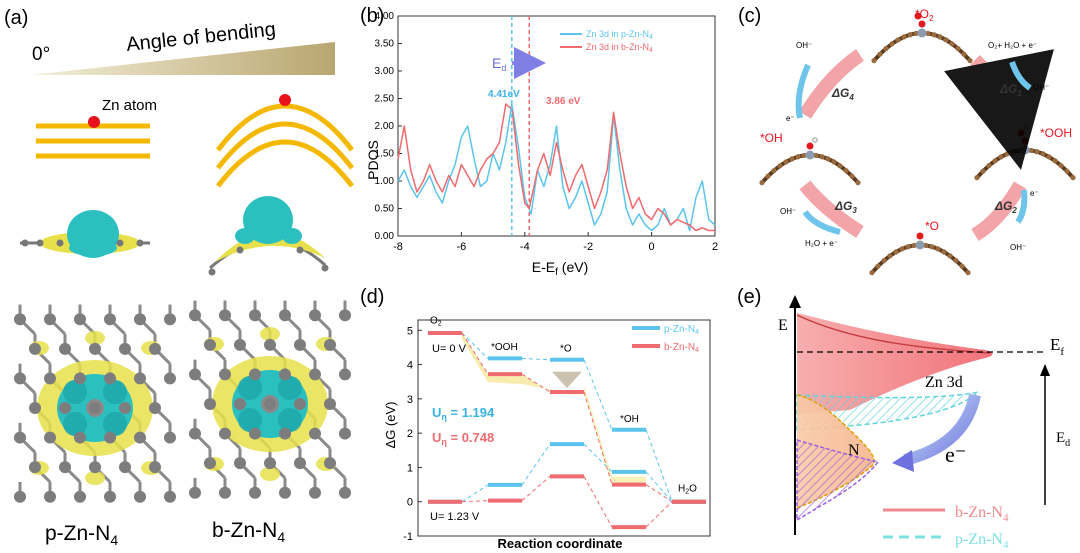  I want to click on pdos-y-tick-label: 1.50, so click(385, 154).